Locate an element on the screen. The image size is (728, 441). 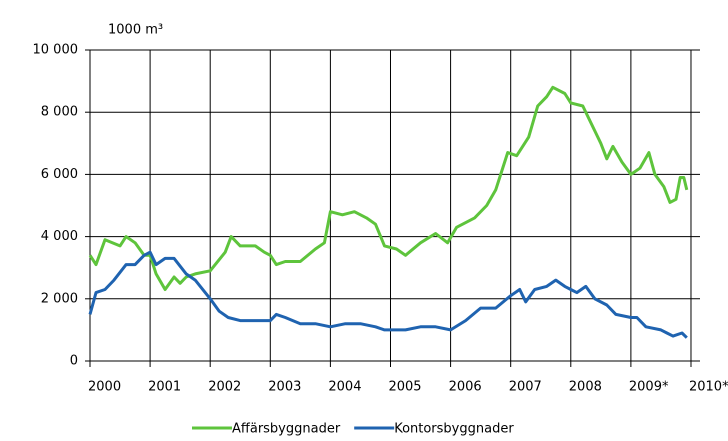
y-tick-label: 10 000 is located at coordinates (56, 50).